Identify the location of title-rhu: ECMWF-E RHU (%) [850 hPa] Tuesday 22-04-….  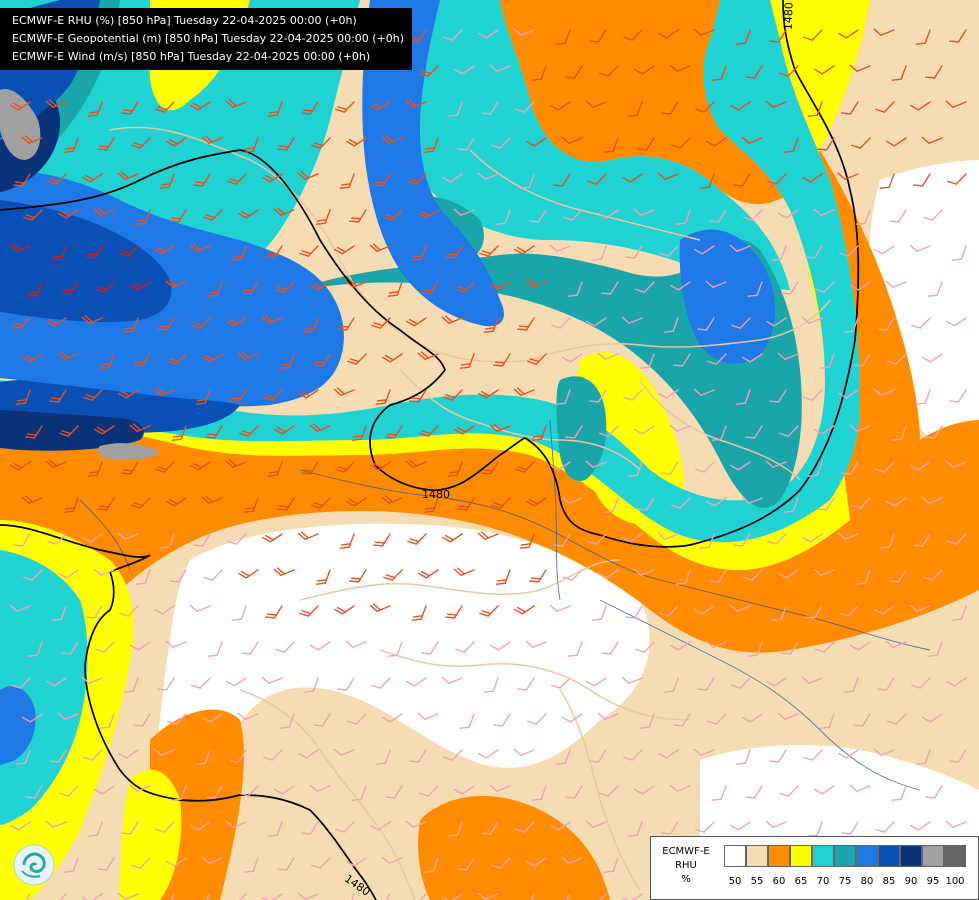
(184, 20).